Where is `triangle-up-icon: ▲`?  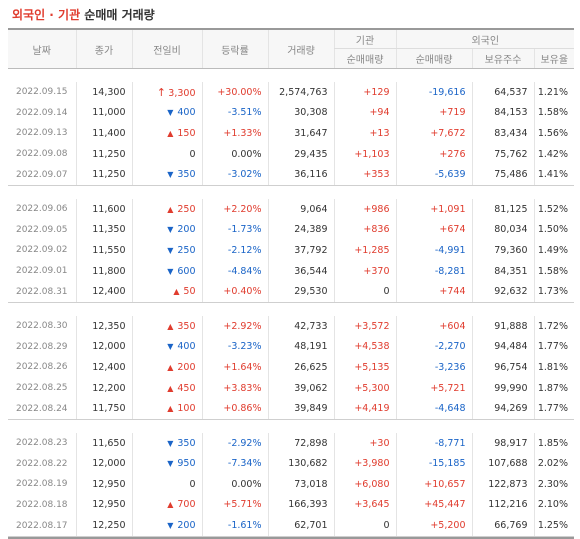
triangle-up-icon: ▲ is located at coordinates (170, 367).